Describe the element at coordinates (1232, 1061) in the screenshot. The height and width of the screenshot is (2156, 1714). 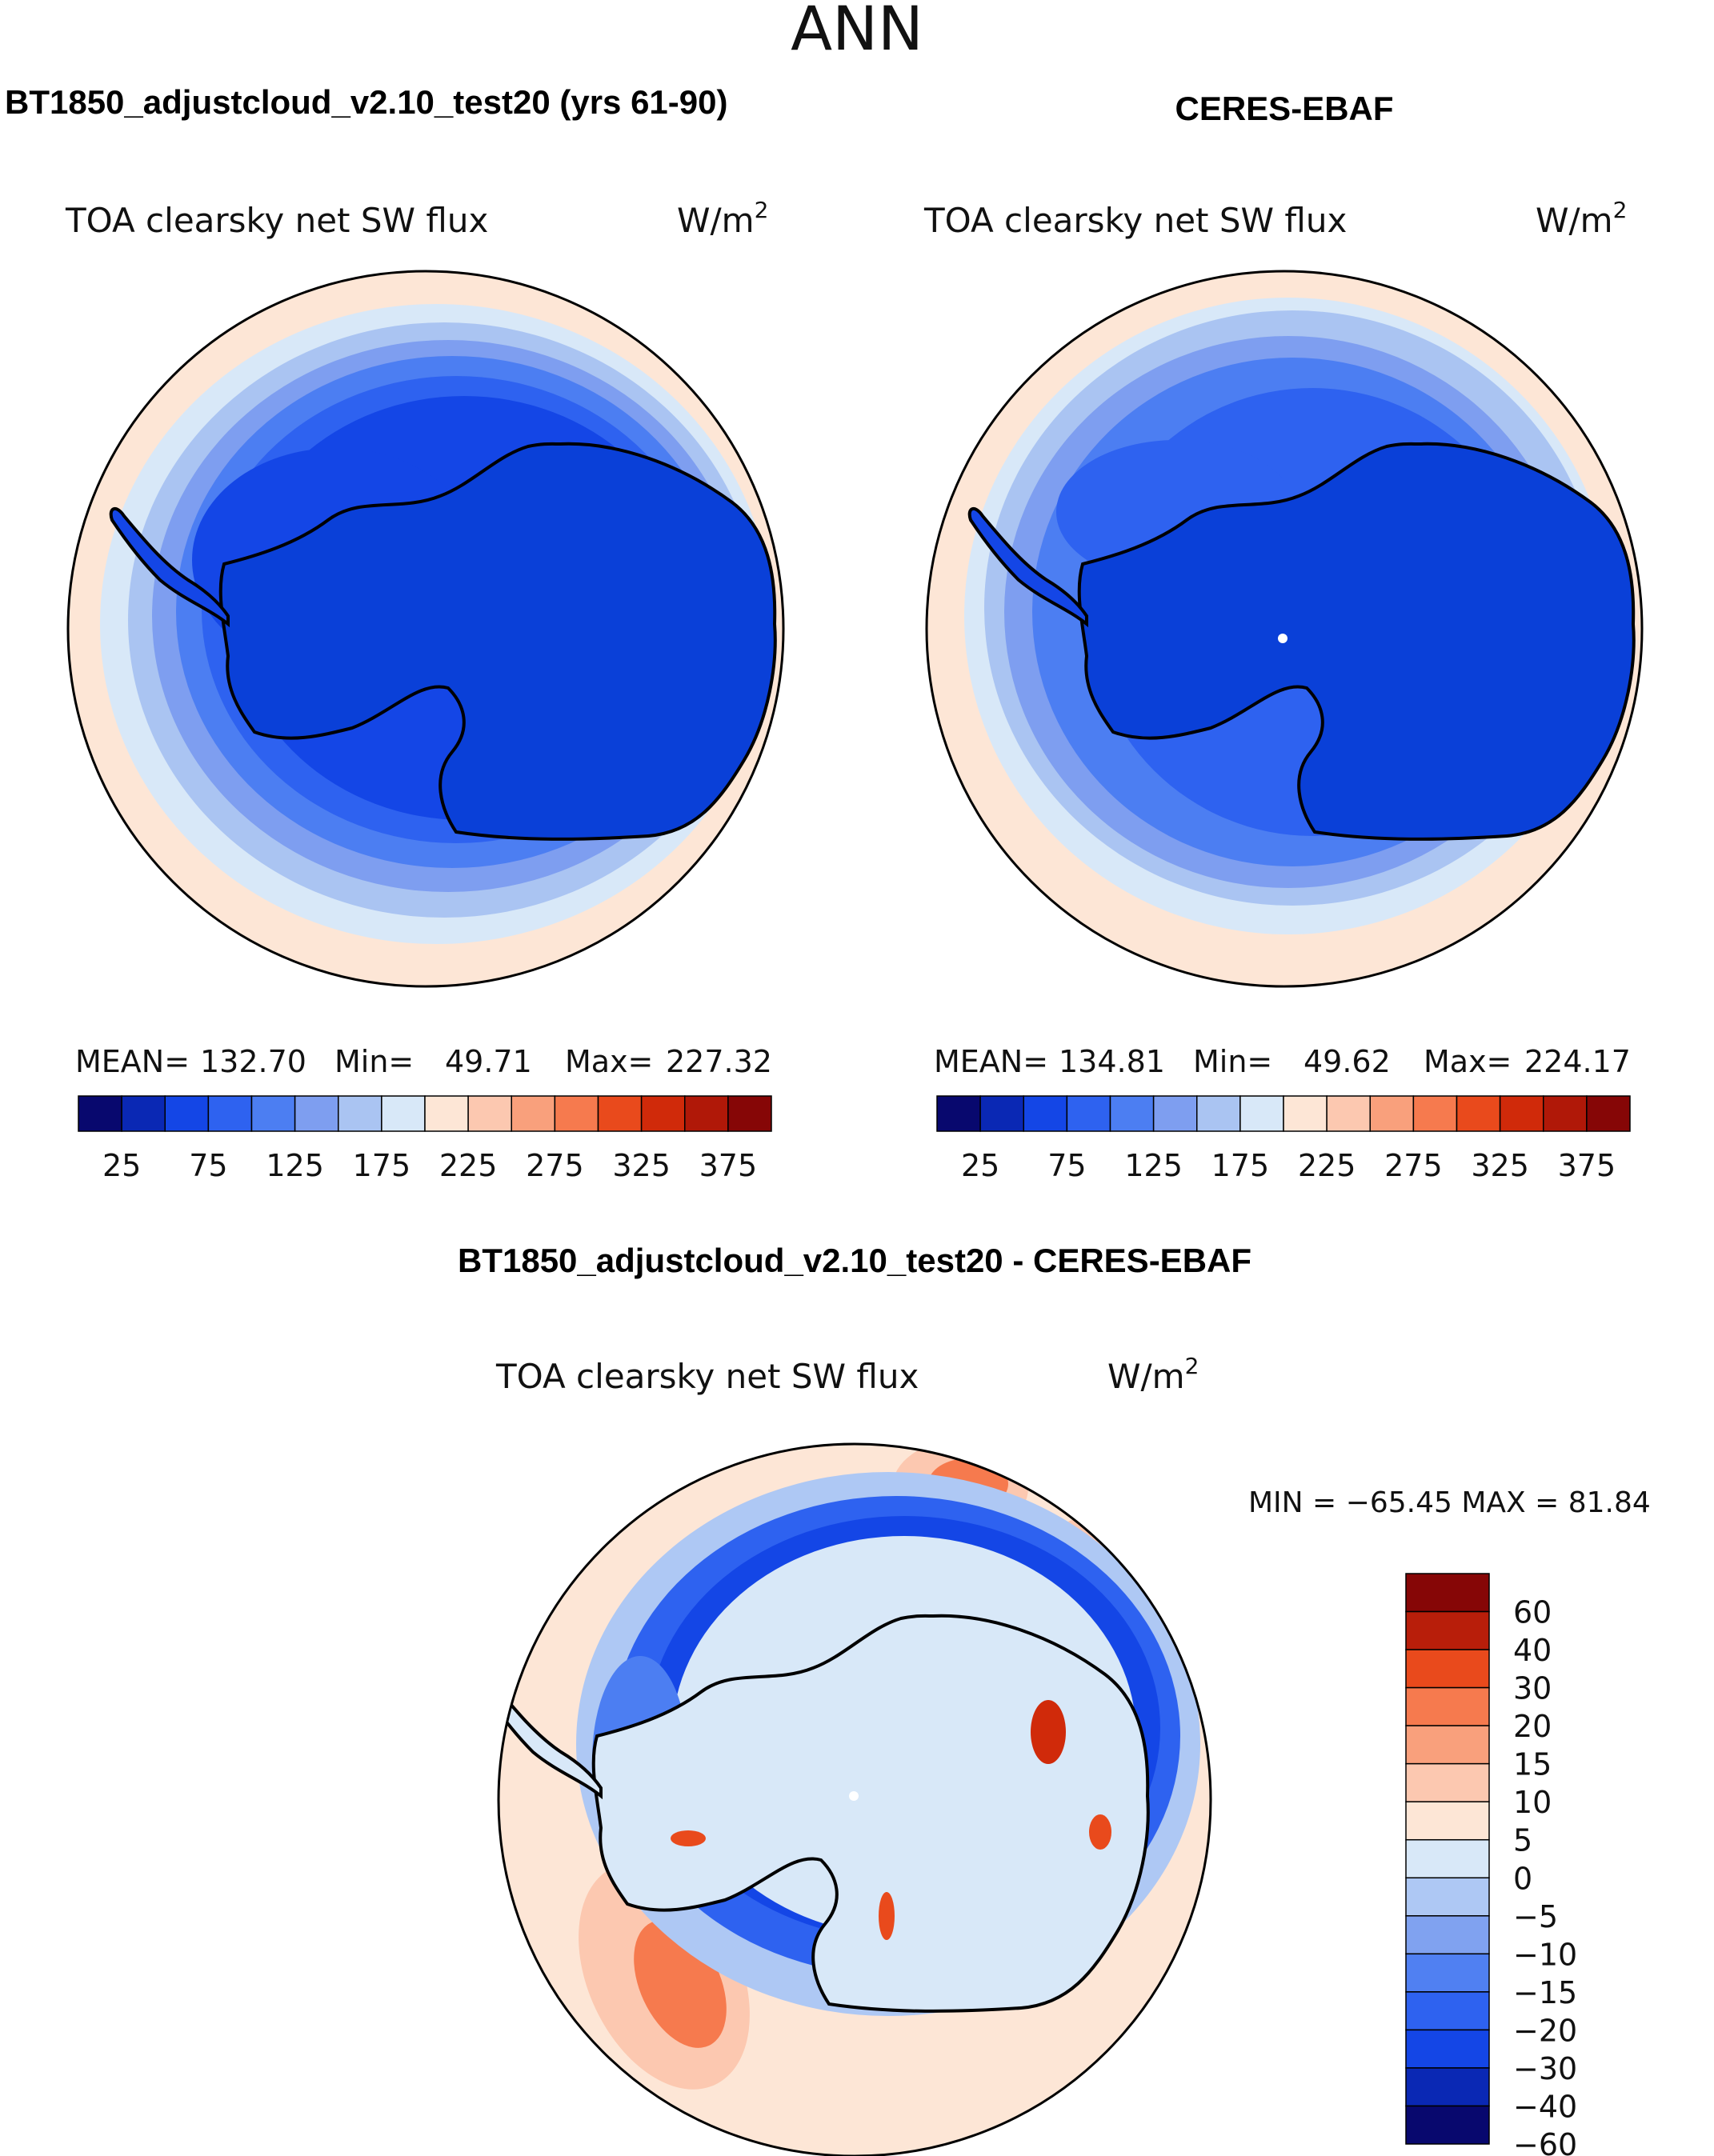
I see `stats-obs-min-label: Min=` at that location.